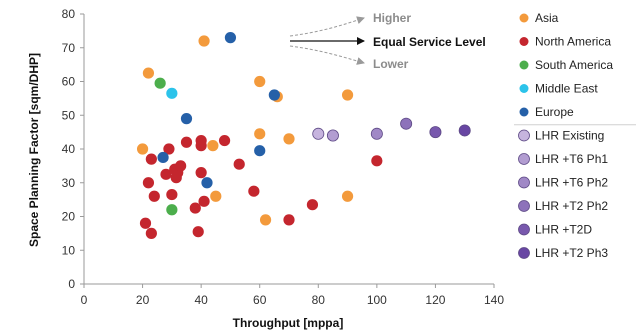 The width and height of the screenshot is (642, 335). I want to click on legend-label-middle-east: Middle East, so click(566, 89).